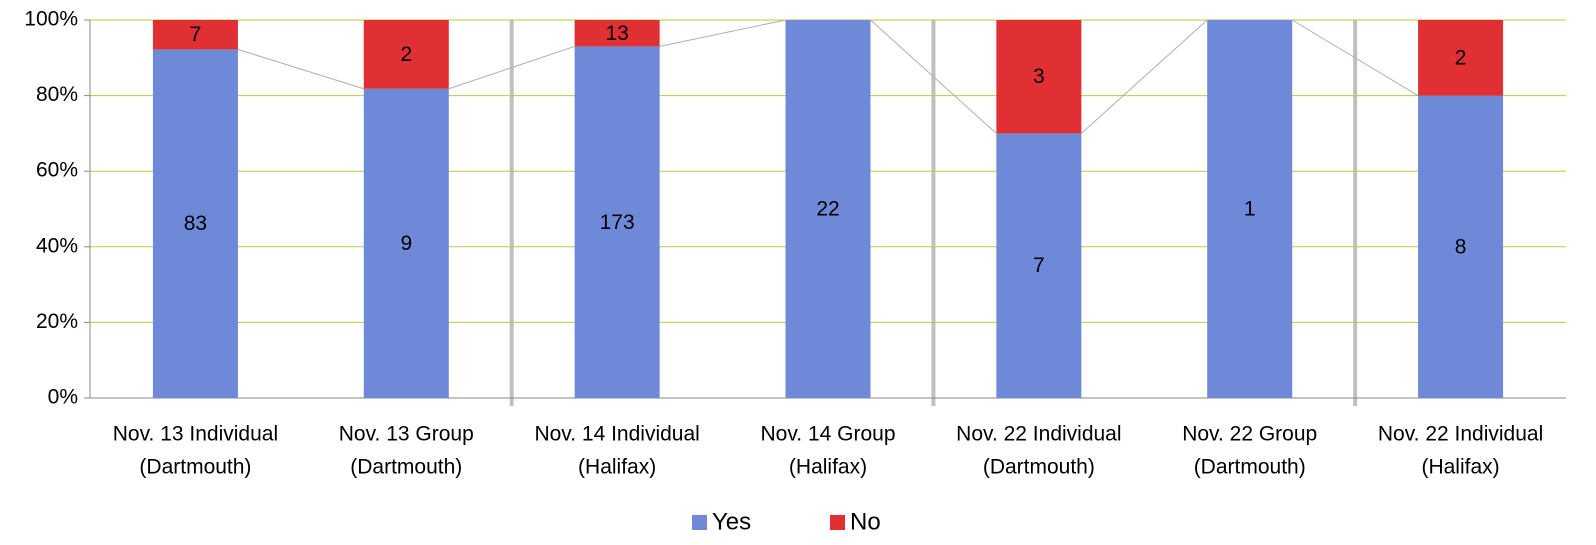 This screenshot has height=545, width=1596. I want to click on data-label: 13, so click(616, 33).